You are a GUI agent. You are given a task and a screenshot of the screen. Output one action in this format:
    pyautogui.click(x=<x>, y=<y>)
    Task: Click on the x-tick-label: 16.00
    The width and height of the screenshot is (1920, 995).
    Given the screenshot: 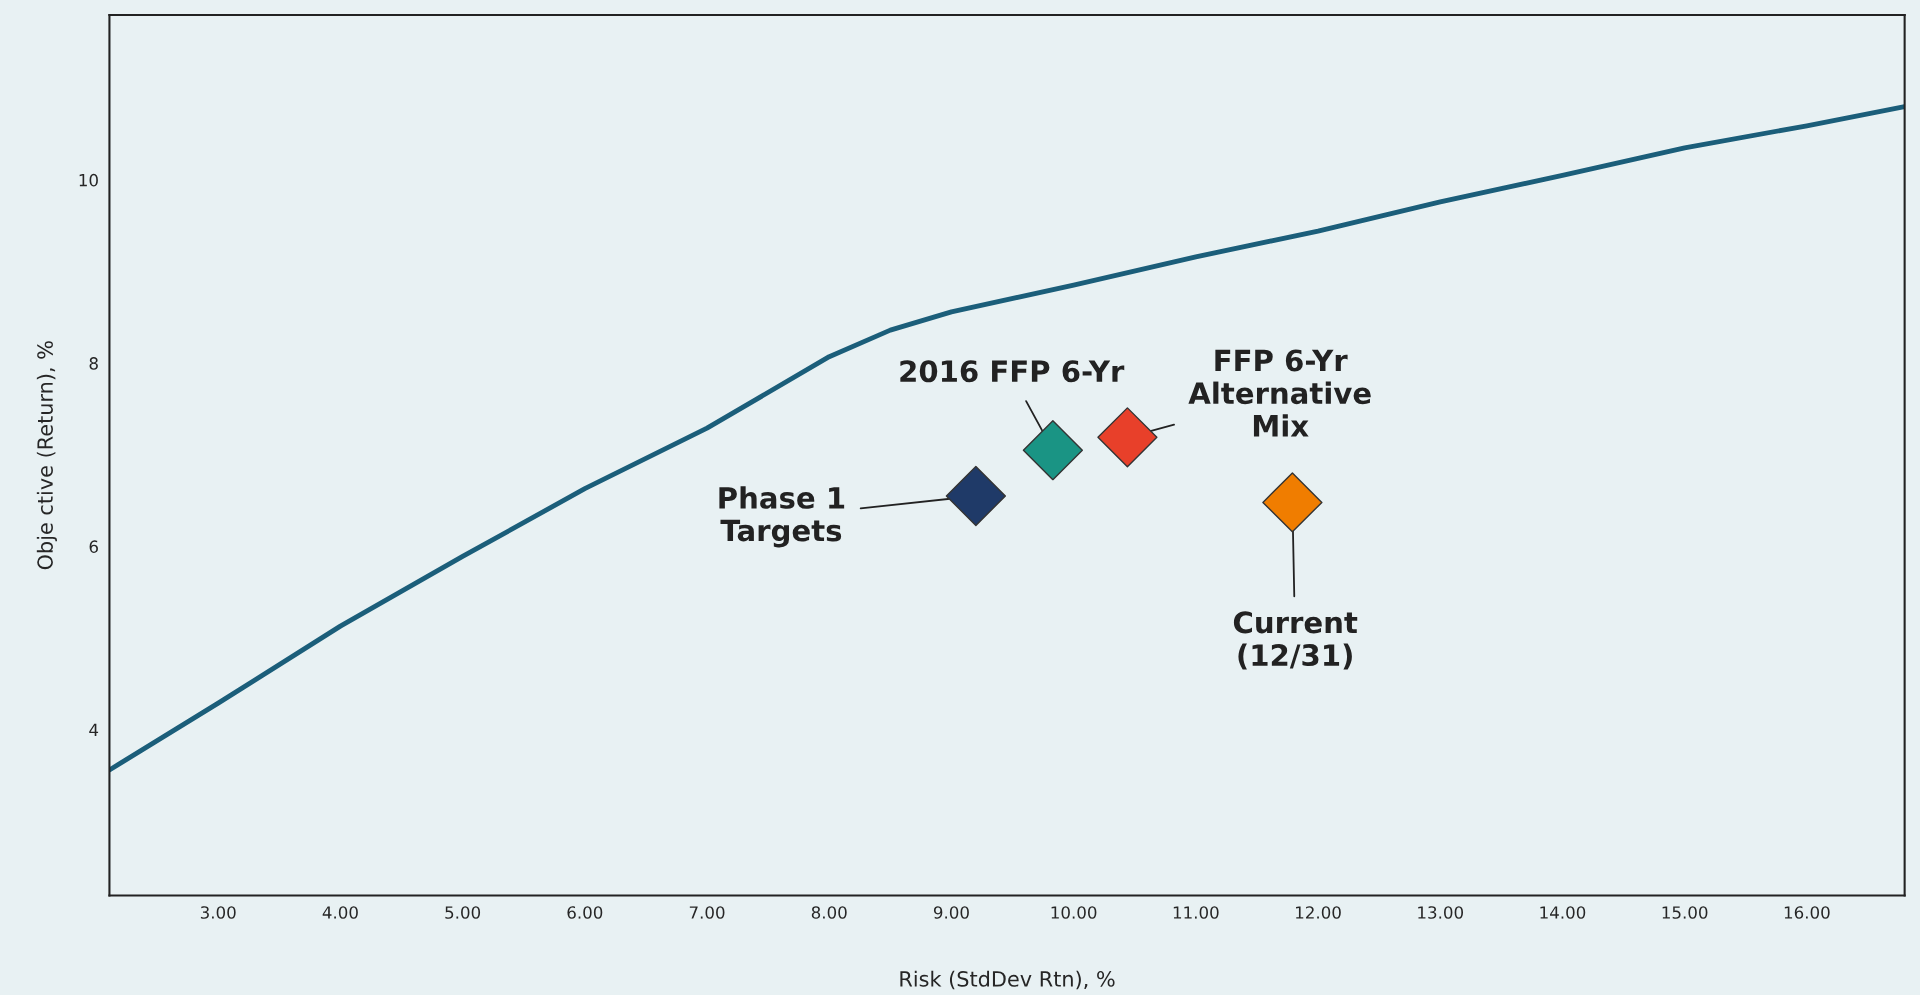 What is the action you would take?
    pyautogui.click(x=1807, y=912)
    